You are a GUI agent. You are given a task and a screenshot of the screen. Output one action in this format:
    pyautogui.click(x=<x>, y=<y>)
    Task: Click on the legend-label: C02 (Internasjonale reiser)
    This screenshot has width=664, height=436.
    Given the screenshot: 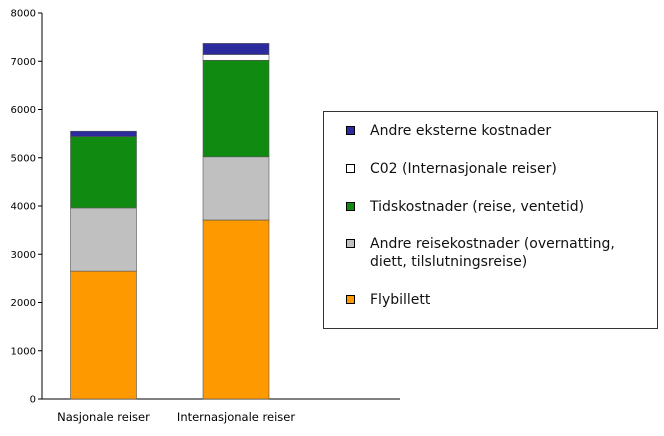 What is the action you would take?
    pyautogui.click(x=463, y=169)
    